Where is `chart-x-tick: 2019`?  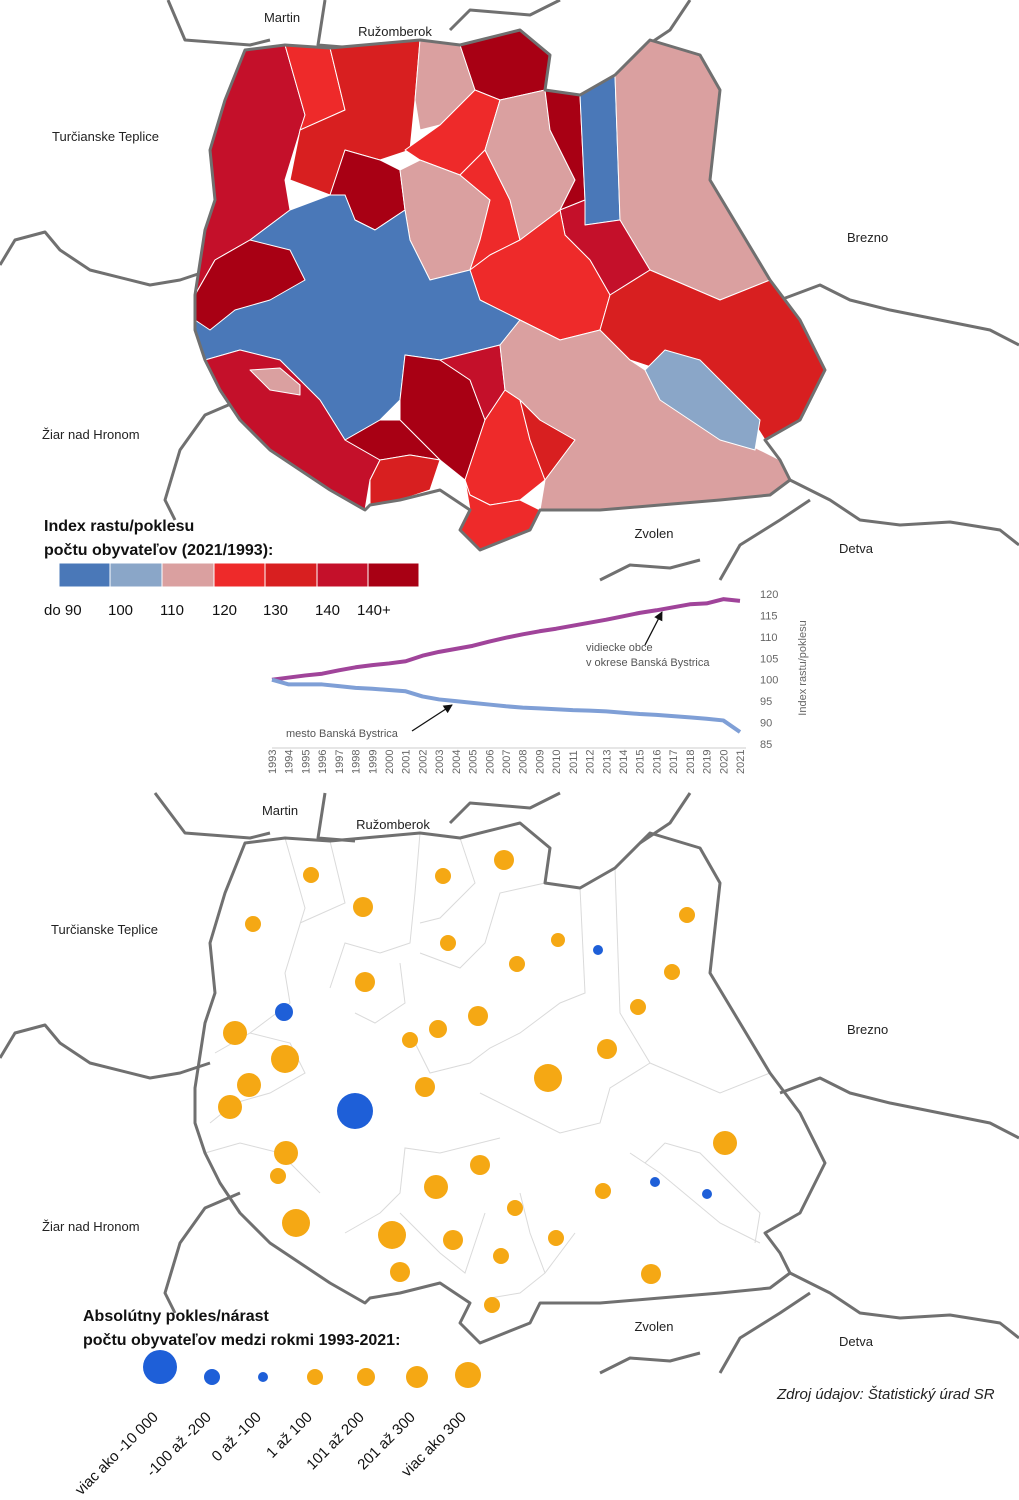 chart-x-tick: 2019 is located at coordinates (708, 762).